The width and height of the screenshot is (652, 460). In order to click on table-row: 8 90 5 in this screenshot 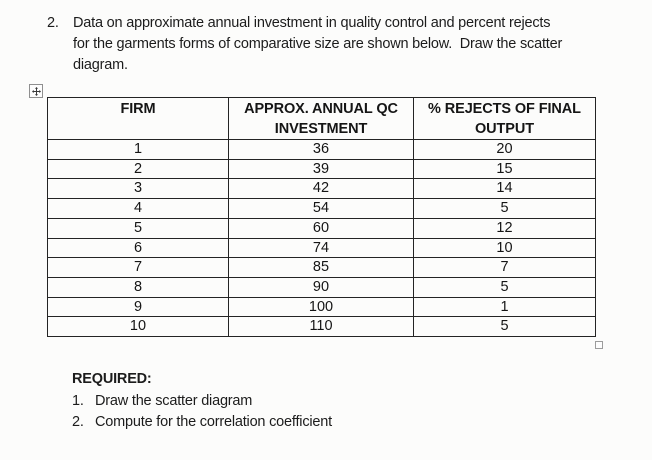, I will do `click(321, 287)`.